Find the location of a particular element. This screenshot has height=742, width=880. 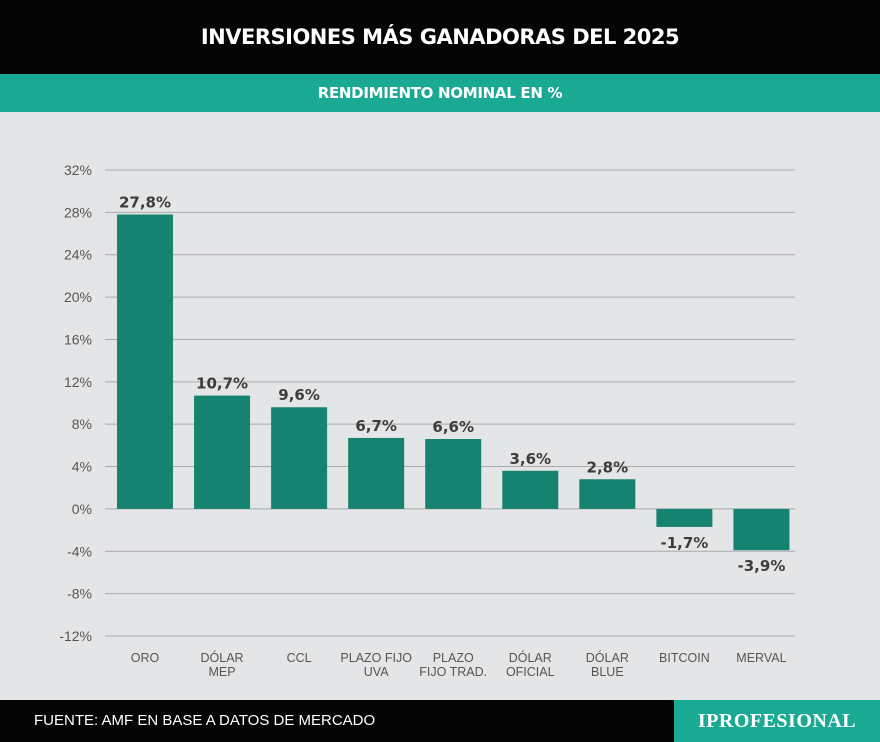

source-note: FUENTE: AMF EN BASE A DATOS DE MERCADO is located at coordinates (205, 720).